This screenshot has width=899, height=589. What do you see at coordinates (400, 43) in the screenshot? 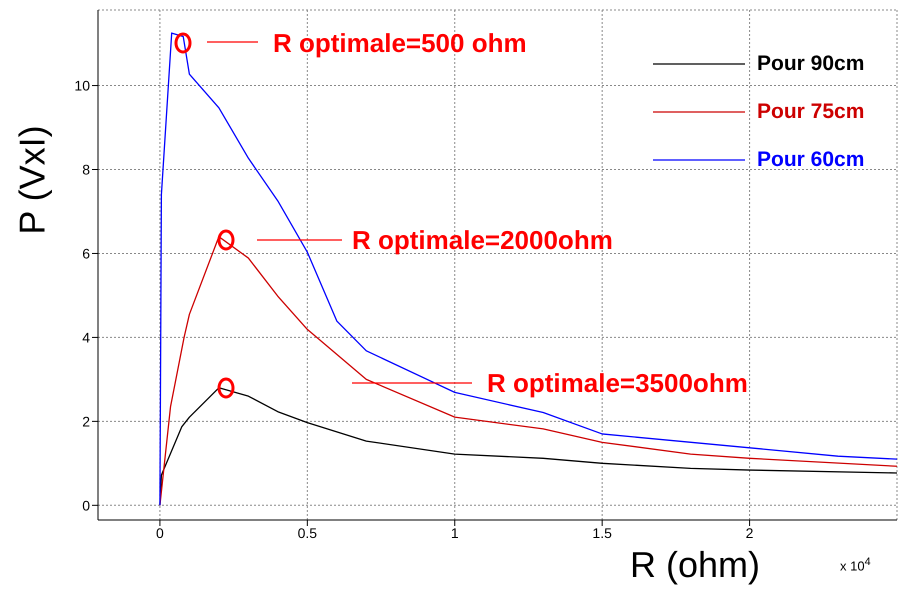
I see `annotation: R optimale=500 ohm` at bounding box center [400, 43].